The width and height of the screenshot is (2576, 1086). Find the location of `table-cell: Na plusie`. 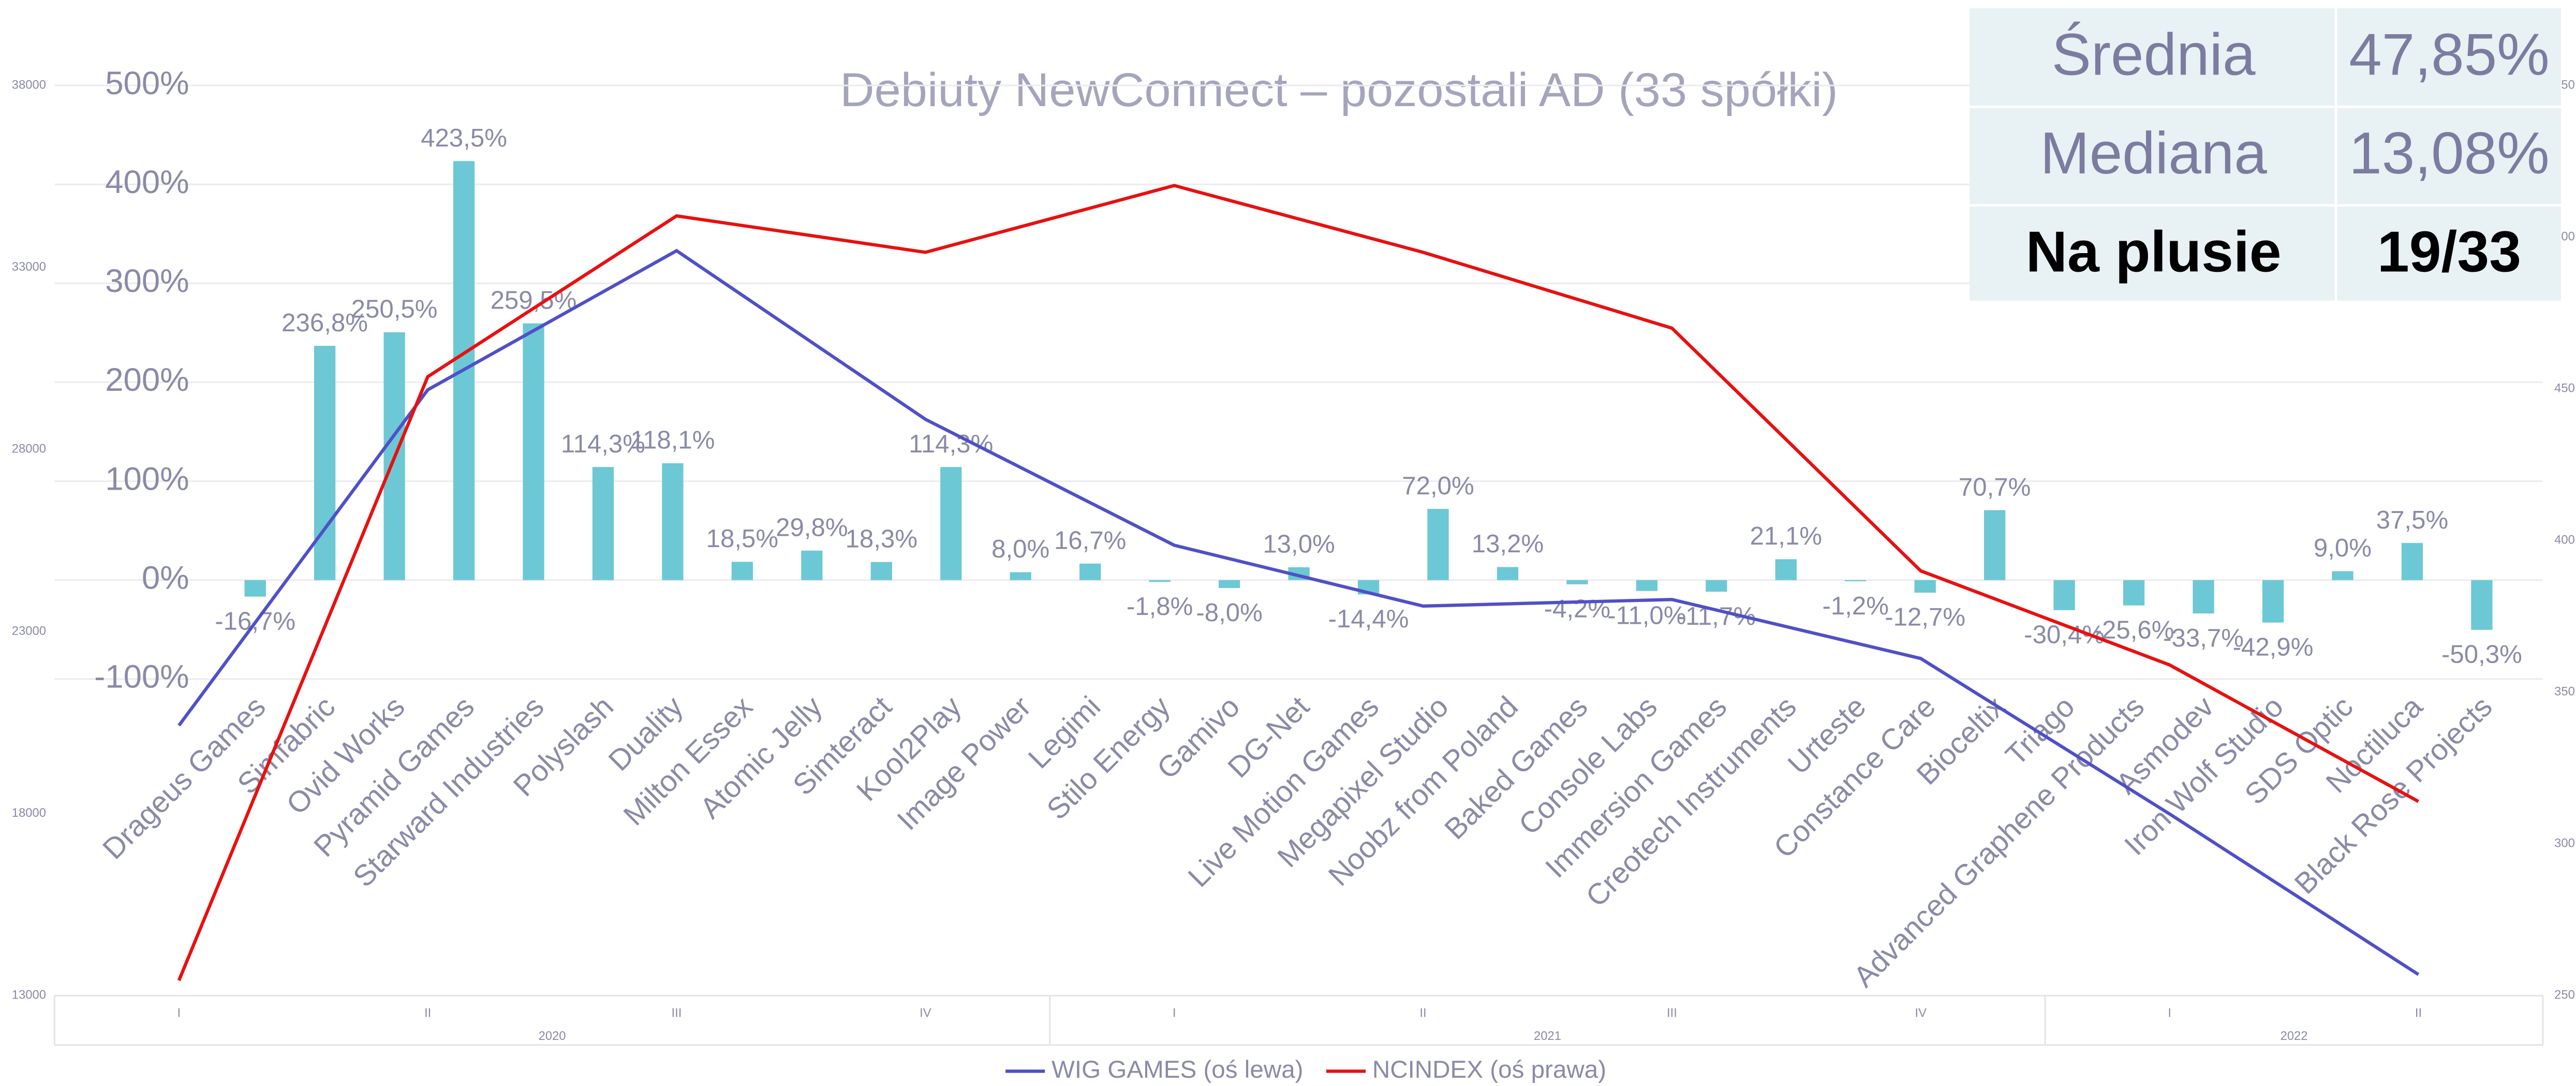

table-cell: Na plusie is located at coordinates (2154, 251).